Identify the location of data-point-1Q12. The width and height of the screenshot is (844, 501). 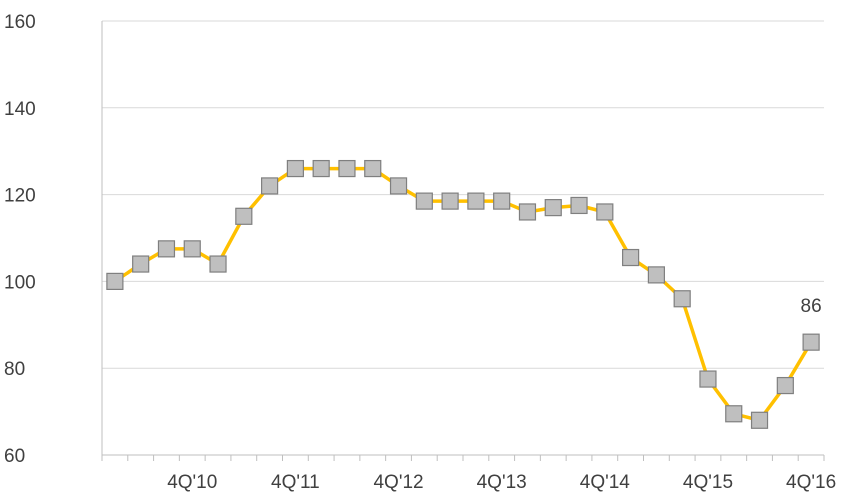
(321, 168).